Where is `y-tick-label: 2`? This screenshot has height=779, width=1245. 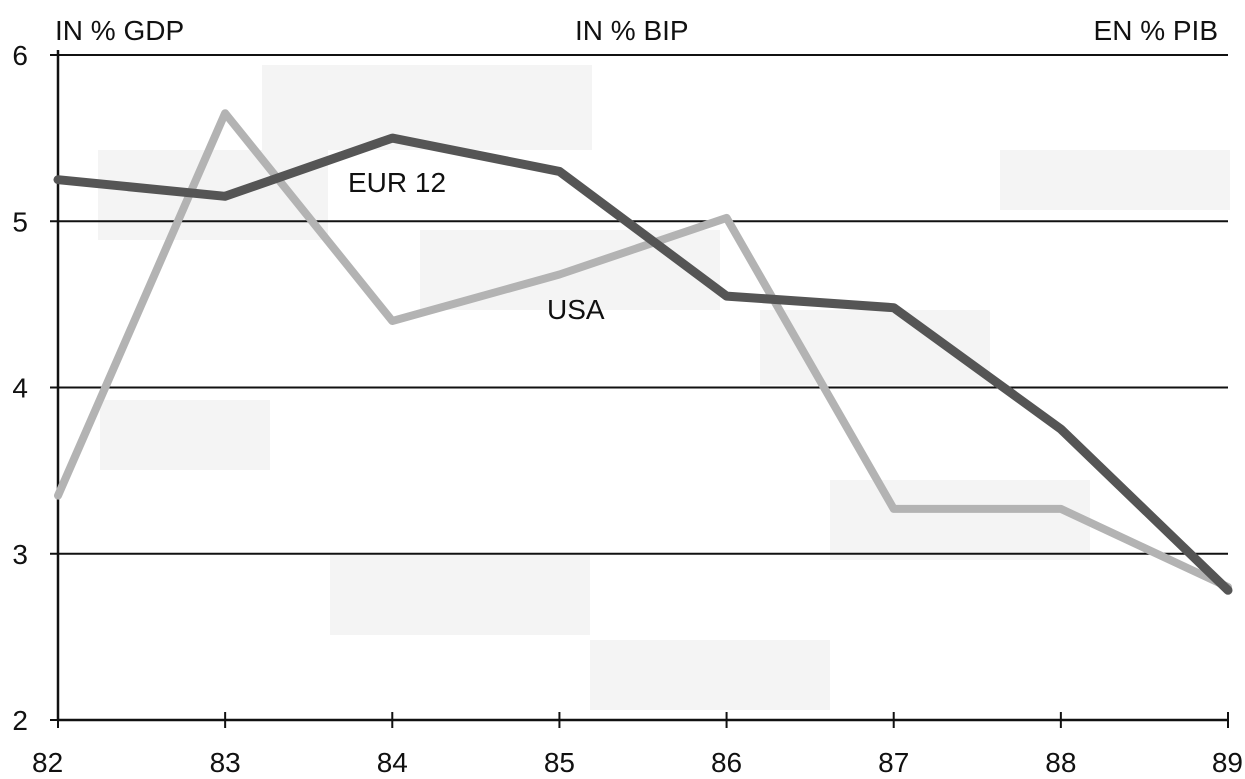
y-tick-label: 2 is located at coordinates (20, 720).